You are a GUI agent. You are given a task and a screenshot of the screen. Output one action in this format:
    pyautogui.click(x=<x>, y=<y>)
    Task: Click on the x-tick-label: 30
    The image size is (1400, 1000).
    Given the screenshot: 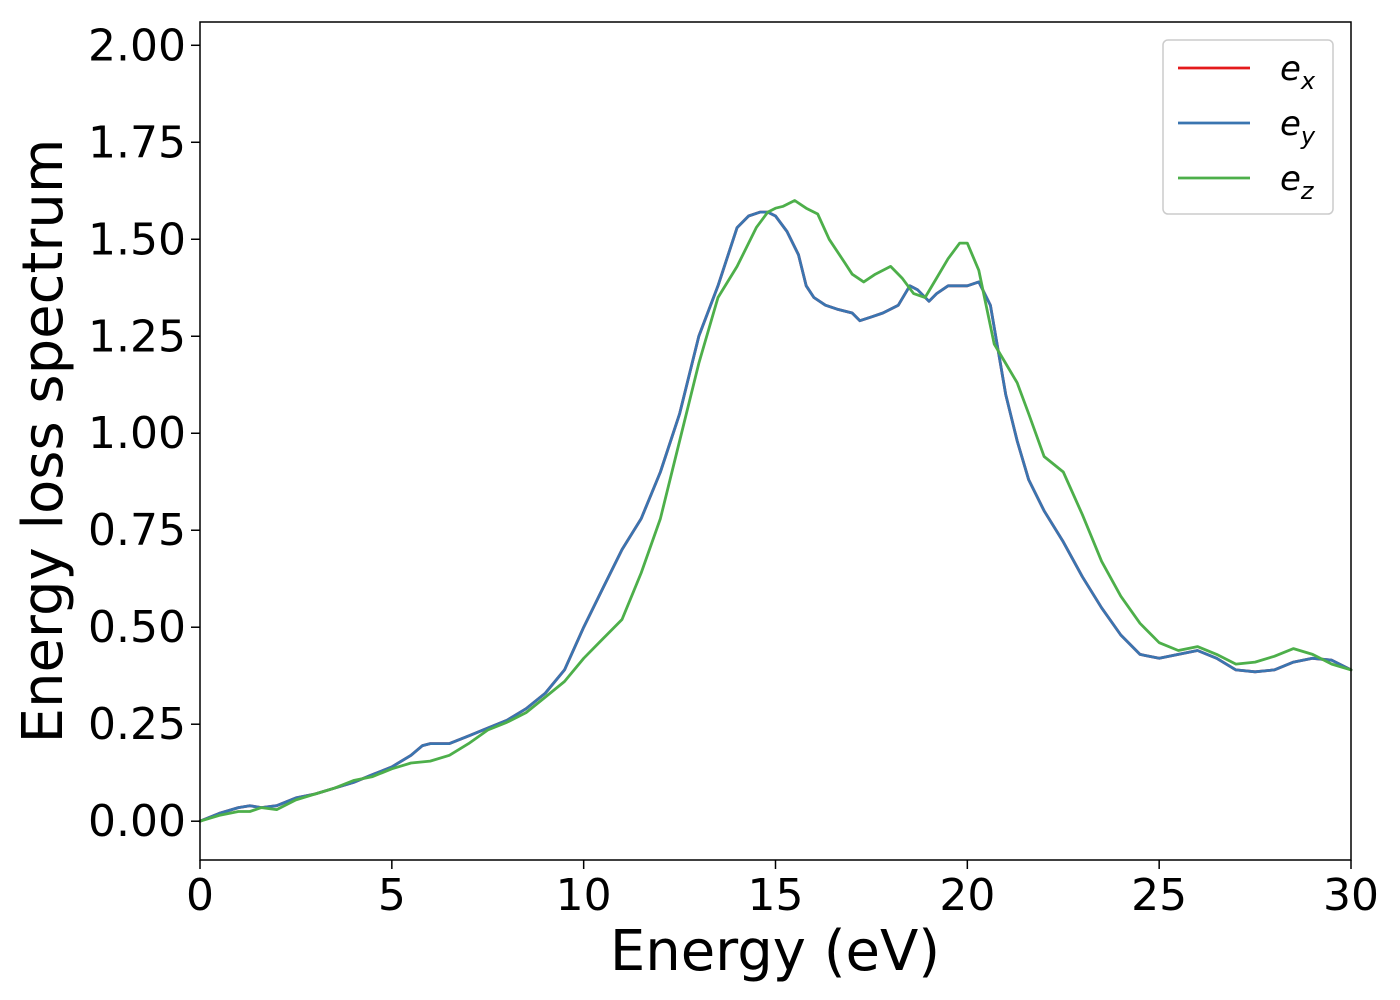 What is the action you would take?
    pyautogui.click(x=1351, y=895)
    